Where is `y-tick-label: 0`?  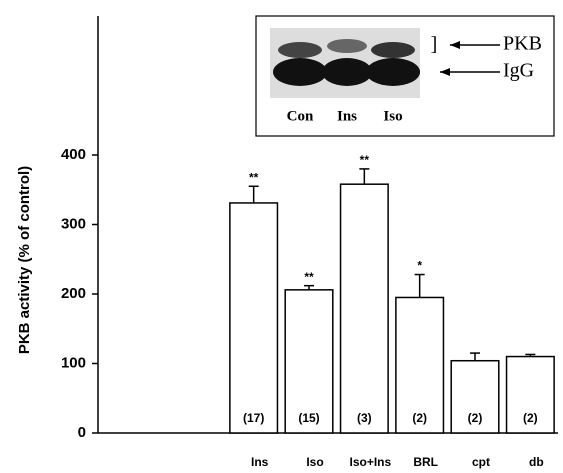
y-tick-label: 0 is located at coordinates (82, 432).